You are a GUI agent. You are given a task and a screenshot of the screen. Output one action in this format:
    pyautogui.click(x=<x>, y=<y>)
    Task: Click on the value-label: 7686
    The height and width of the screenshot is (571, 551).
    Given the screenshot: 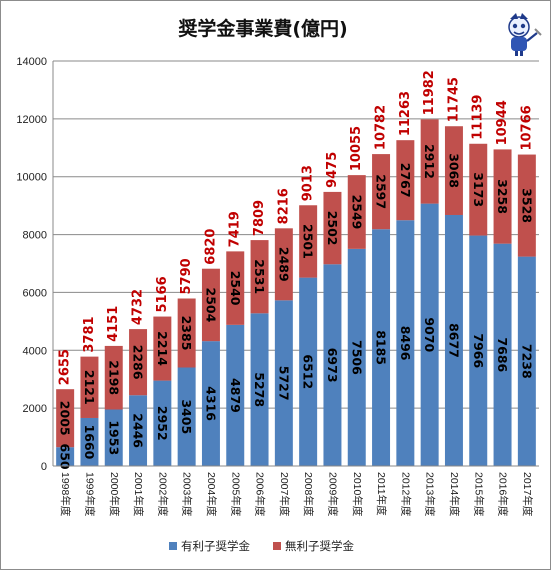 What is the action you would take?
    pyautogui.click(x=502, y=354)
    